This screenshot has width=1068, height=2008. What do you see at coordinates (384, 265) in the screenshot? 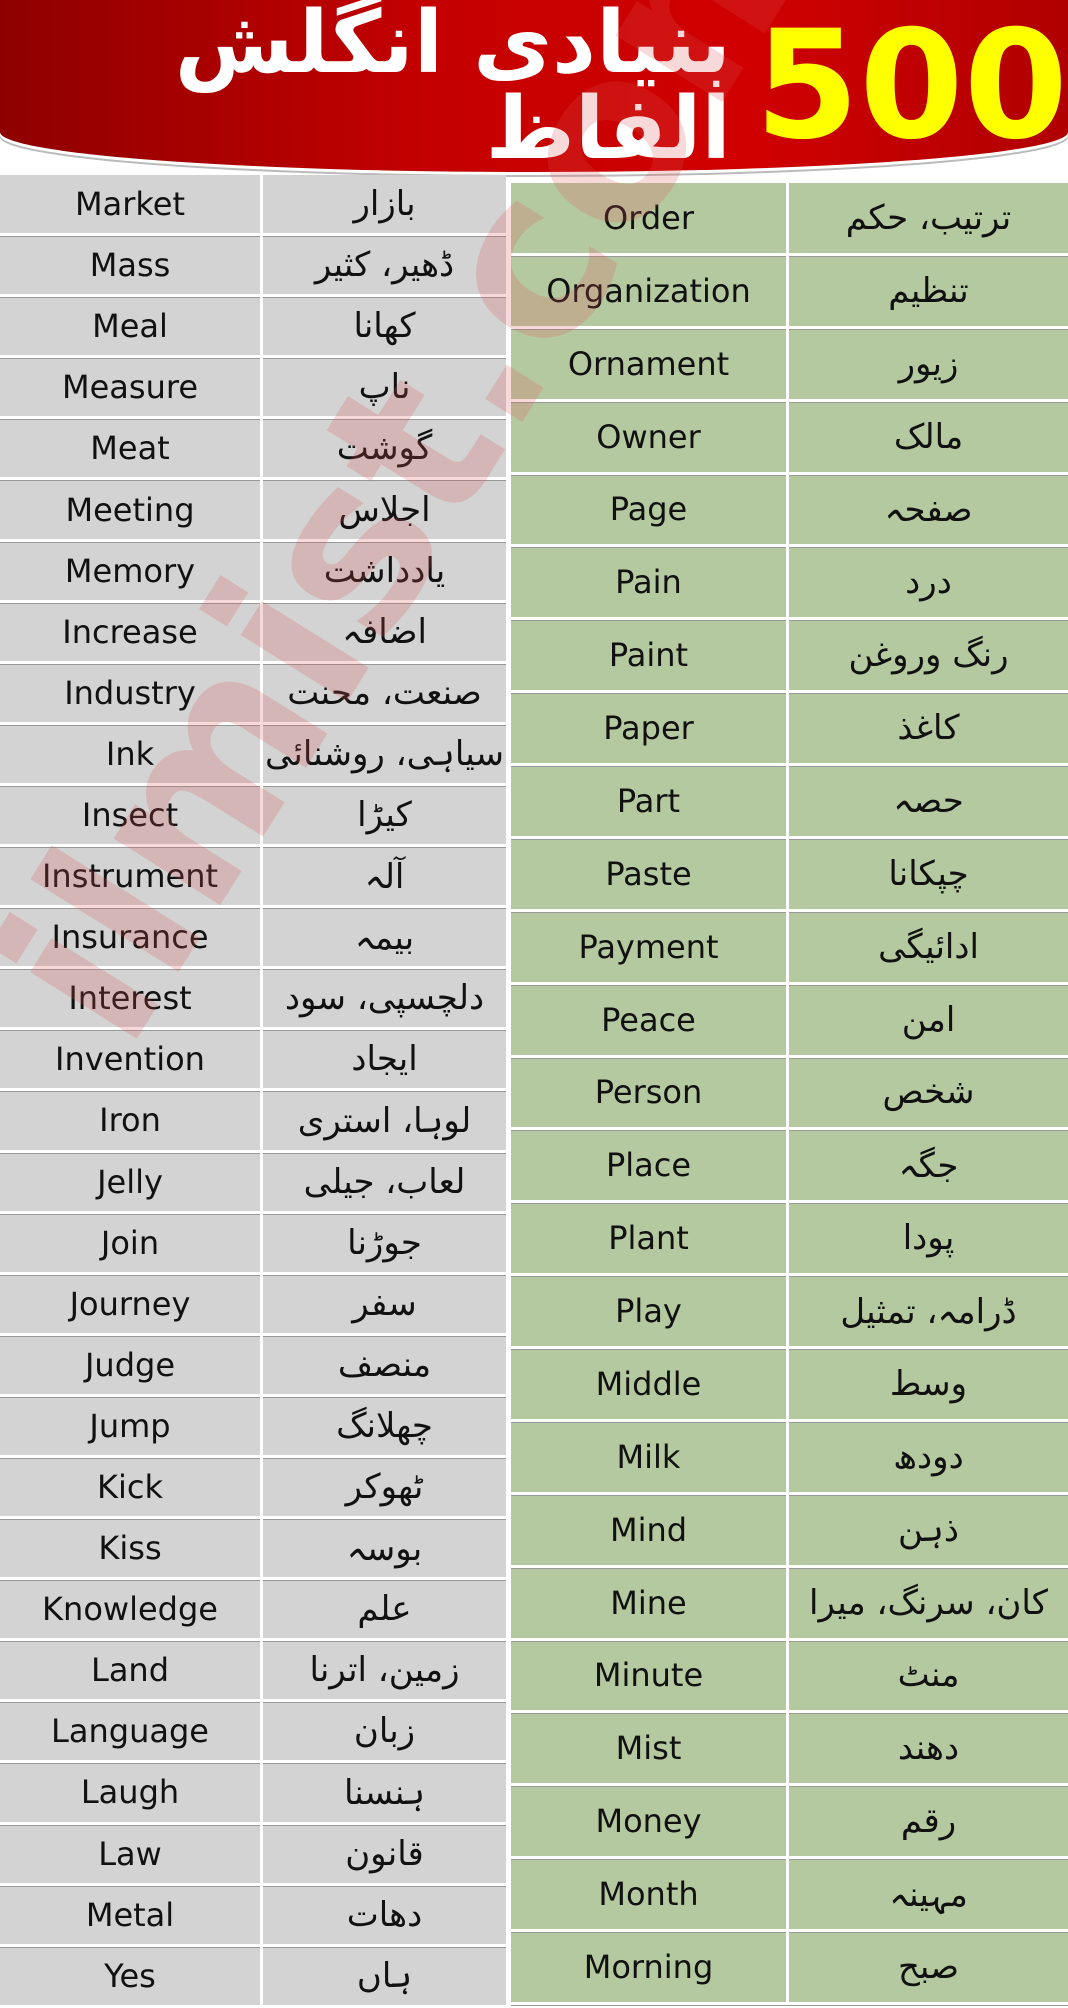
I see `urdu-meaning: ڈھیر، کثیر` at bounding box center [384, 265].